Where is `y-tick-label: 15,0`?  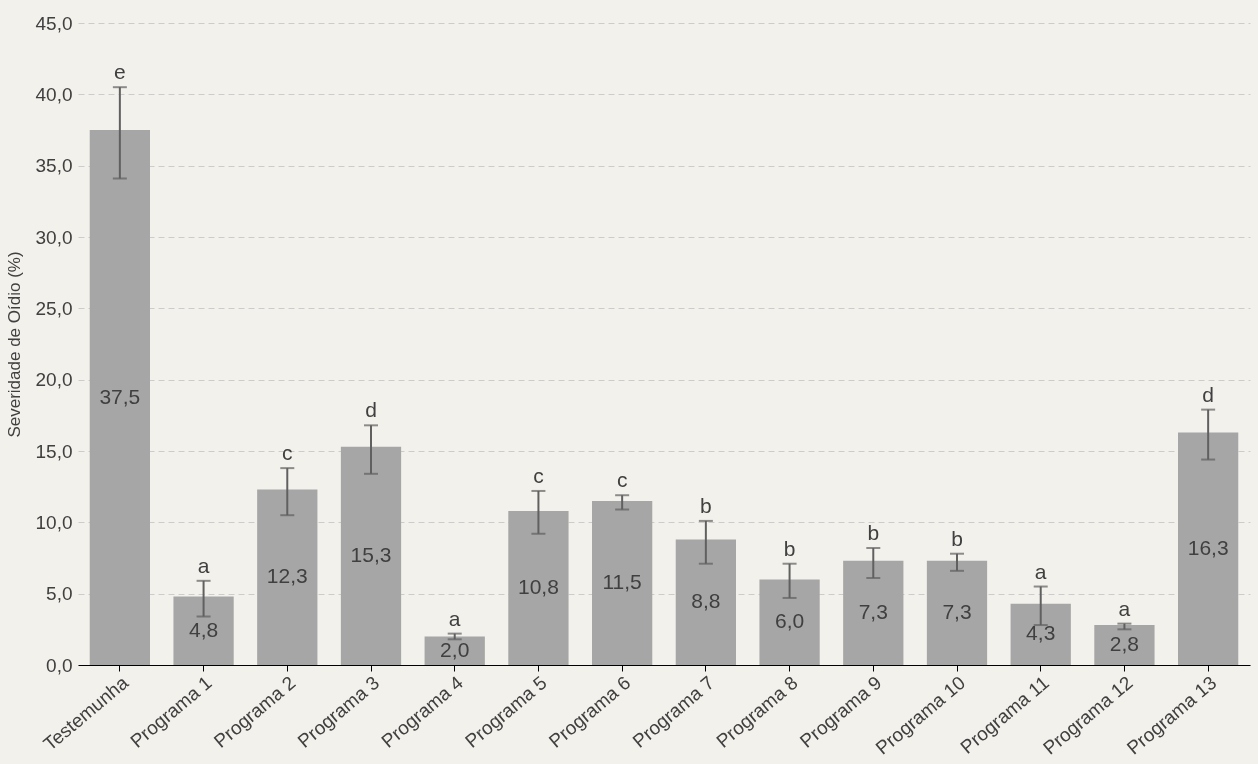 y-tick-label: 15,0 is located at coordinates (54, 451).